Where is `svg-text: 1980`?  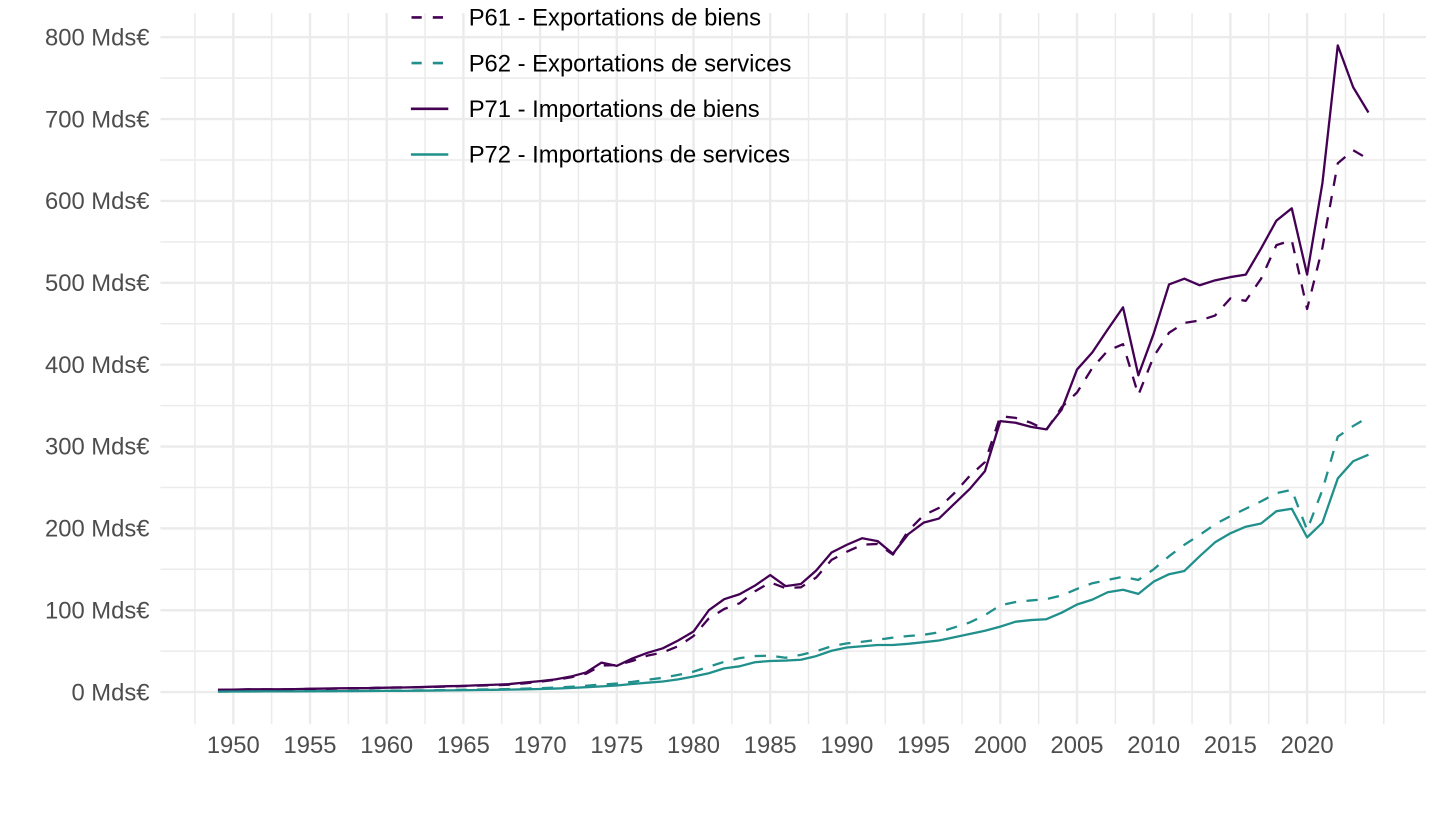 svg-text: 1980 is located at coordinates (693, 745).